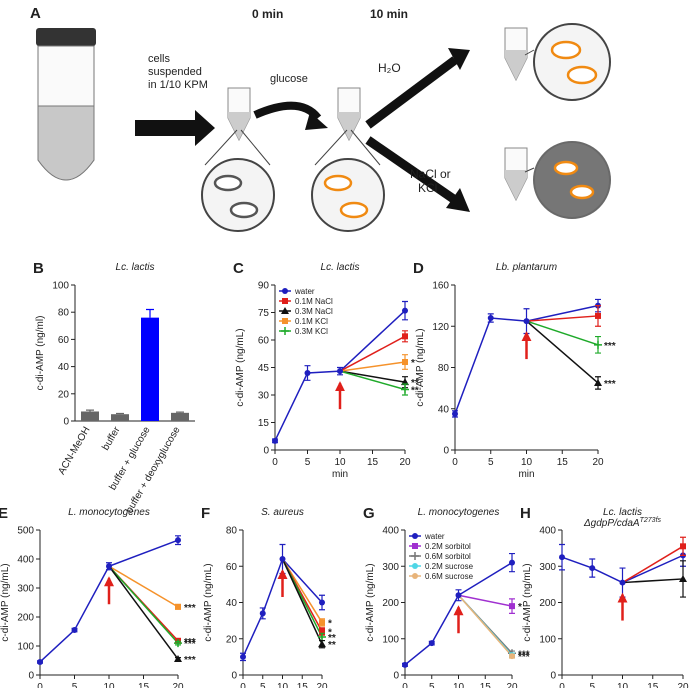  What do you see at coordinates (264, 286) in the screenshot?
I see `y-tick-label: 90` at bounding box center [264, 286].